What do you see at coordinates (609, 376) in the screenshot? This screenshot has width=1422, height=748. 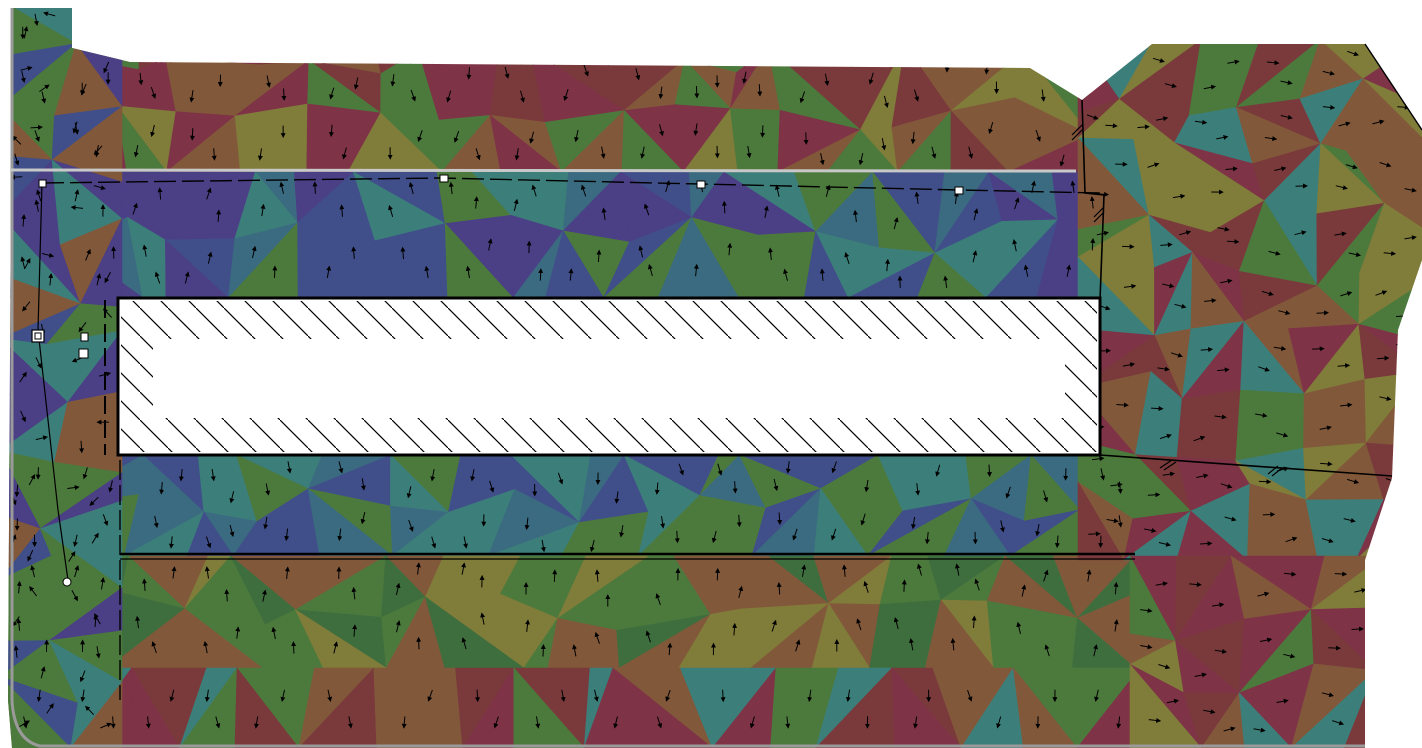 I see `building-footprint` at bounding box center [609, 376].